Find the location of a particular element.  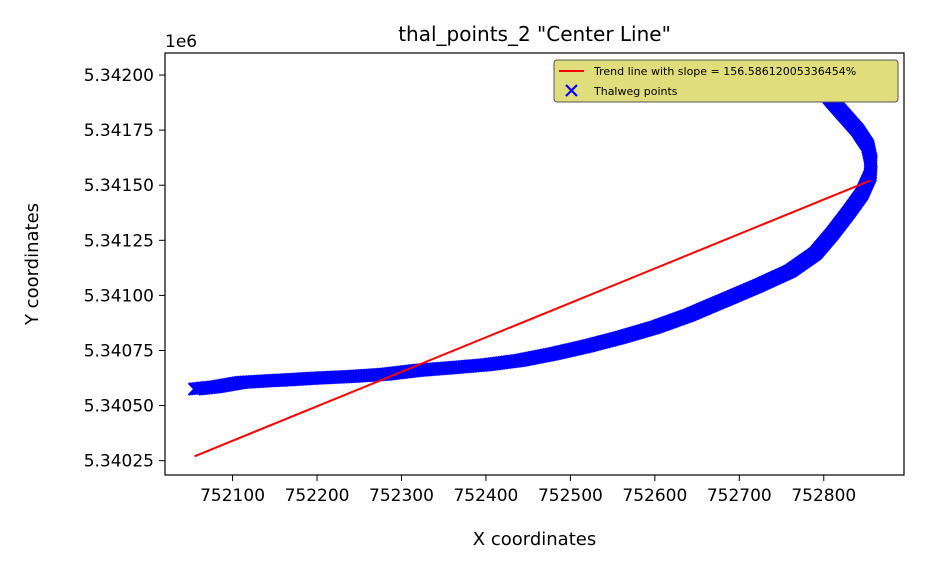

y-tick-label: 5.34175 is located at coordinates (119, 131).